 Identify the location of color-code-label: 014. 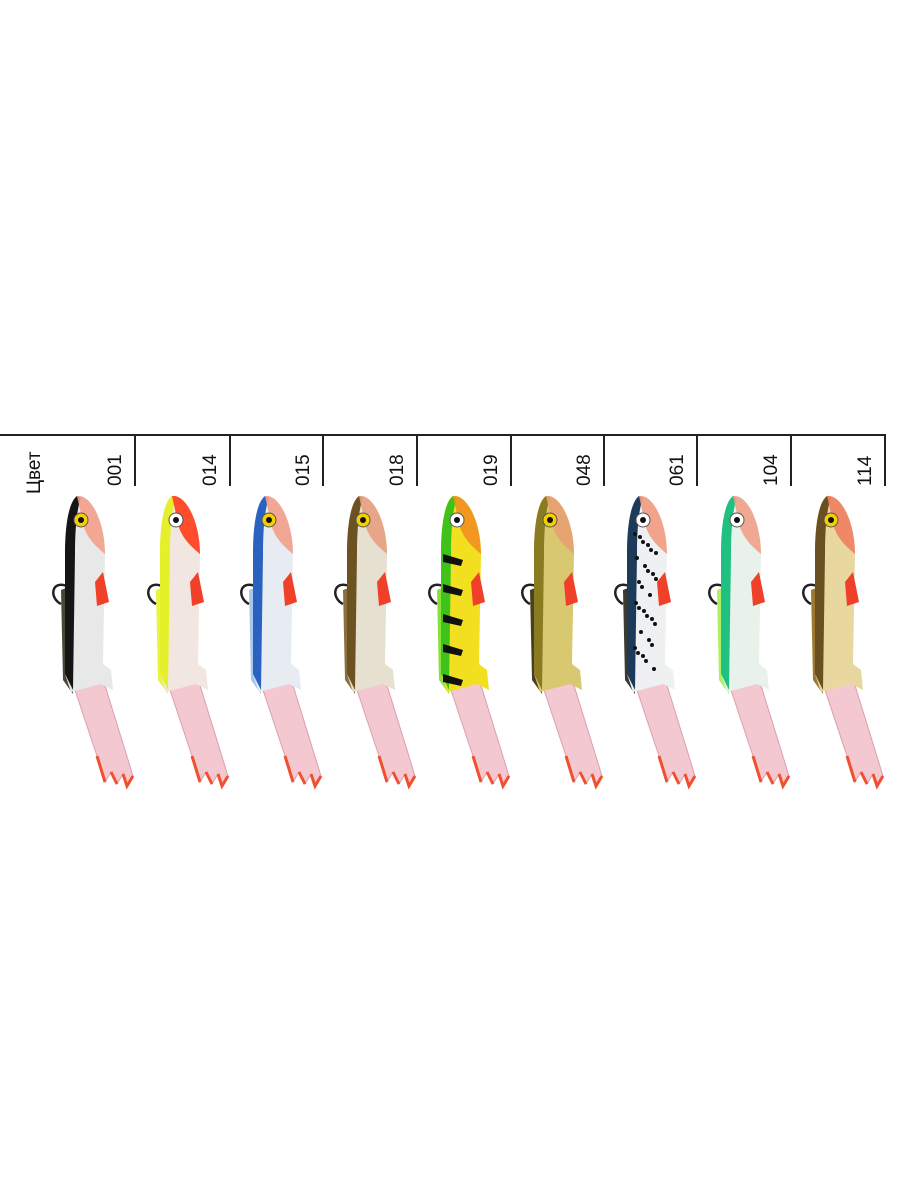
(210, 470).